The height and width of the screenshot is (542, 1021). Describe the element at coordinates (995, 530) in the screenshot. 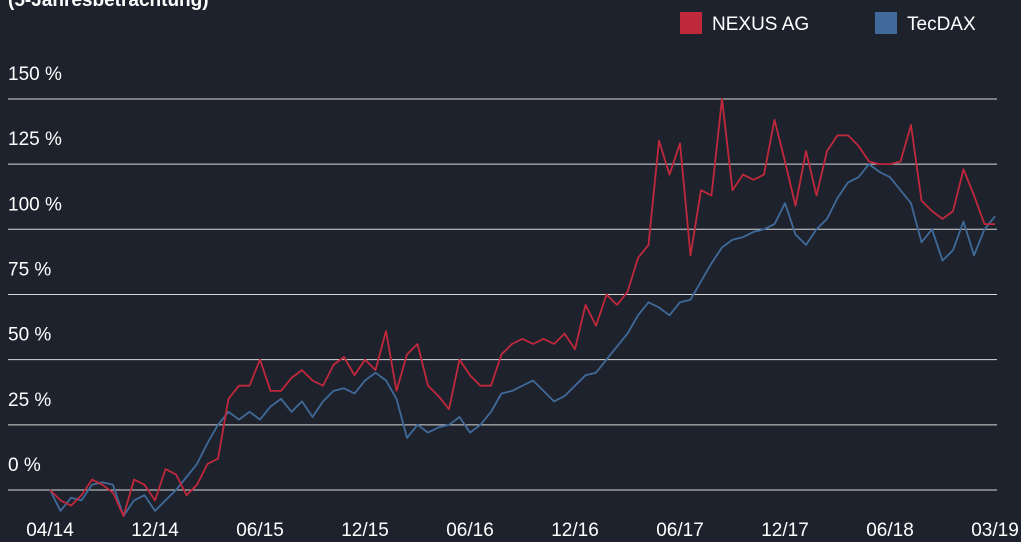

I see `x-tick-label: 03/19` at that location.